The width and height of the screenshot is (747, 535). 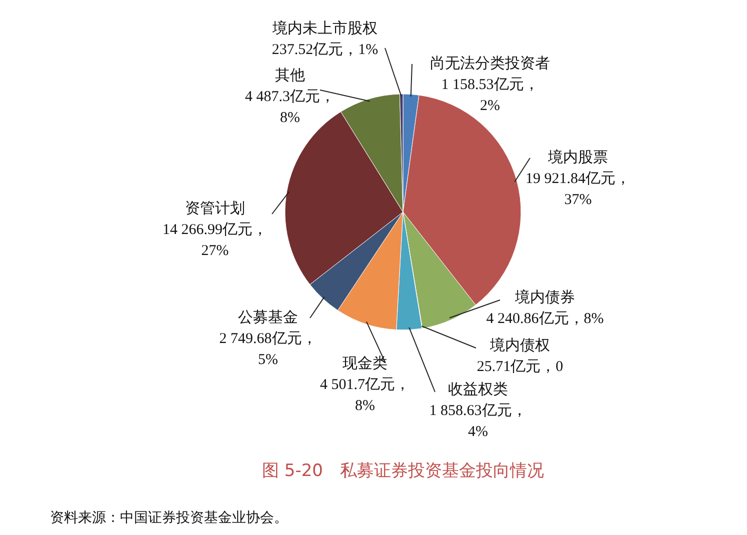 I want to click on slice-label: 境内未上市股权, so click(x=325, y=28).